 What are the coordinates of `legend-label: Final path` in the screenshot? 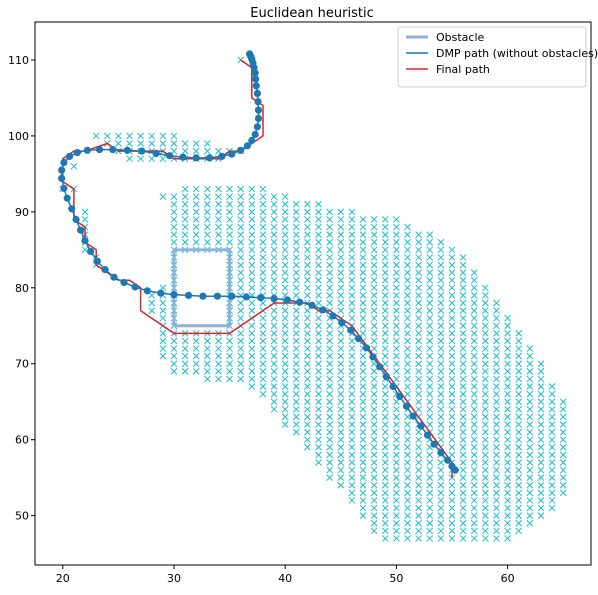 It's located at (463, 69).